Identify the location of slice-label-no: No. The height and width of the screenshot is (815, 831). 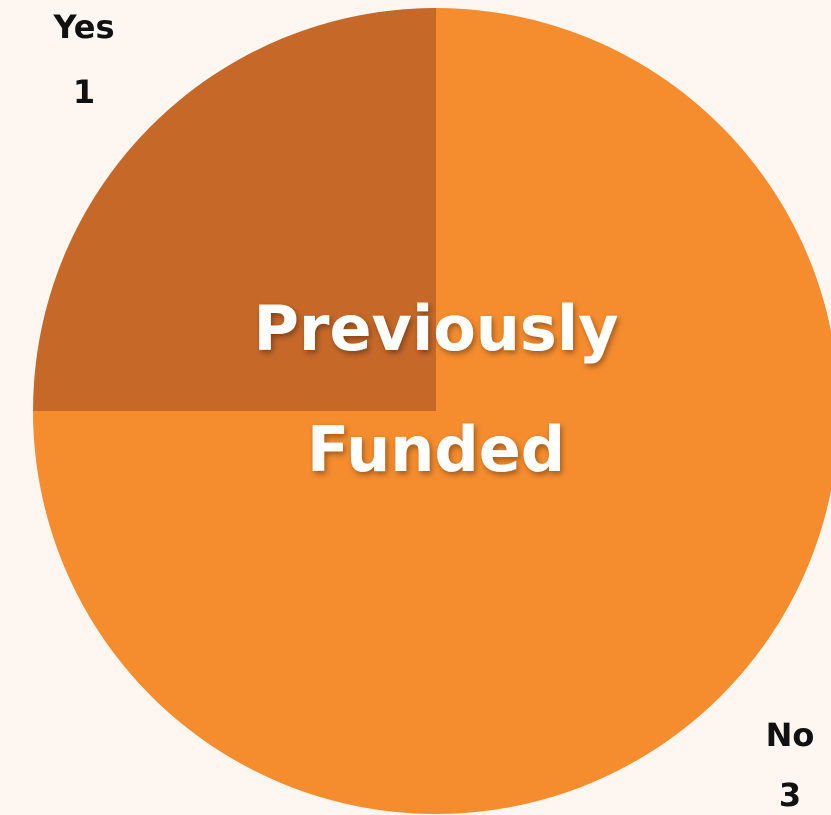
(790, 735).